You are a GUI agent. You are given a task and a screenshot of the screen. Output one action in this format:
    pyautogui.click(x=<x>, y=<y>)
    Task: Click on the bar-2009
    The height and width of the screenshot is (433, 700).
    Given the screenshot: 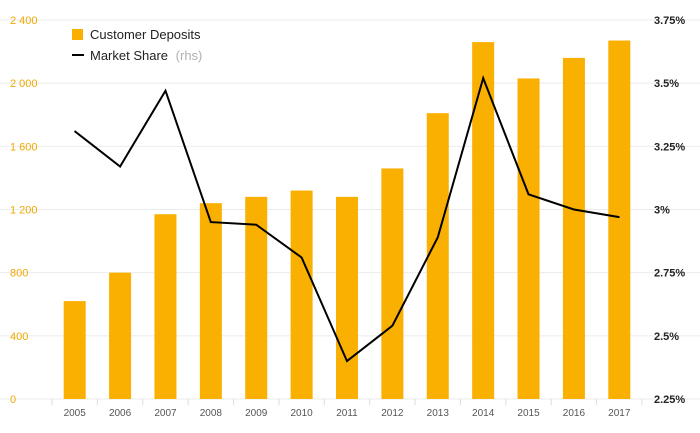 What is the action you would take?
    pyautogui.click(x=256, y=297)
    